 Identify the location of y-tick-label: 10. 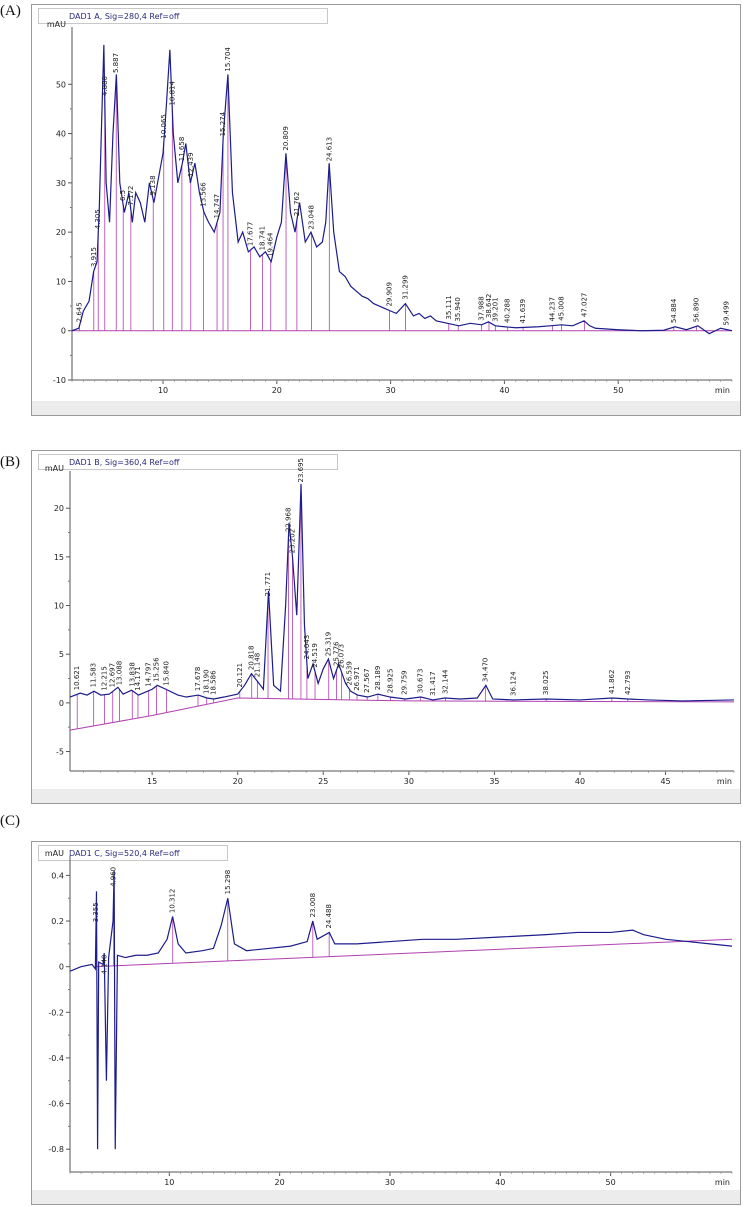
(59, 606).